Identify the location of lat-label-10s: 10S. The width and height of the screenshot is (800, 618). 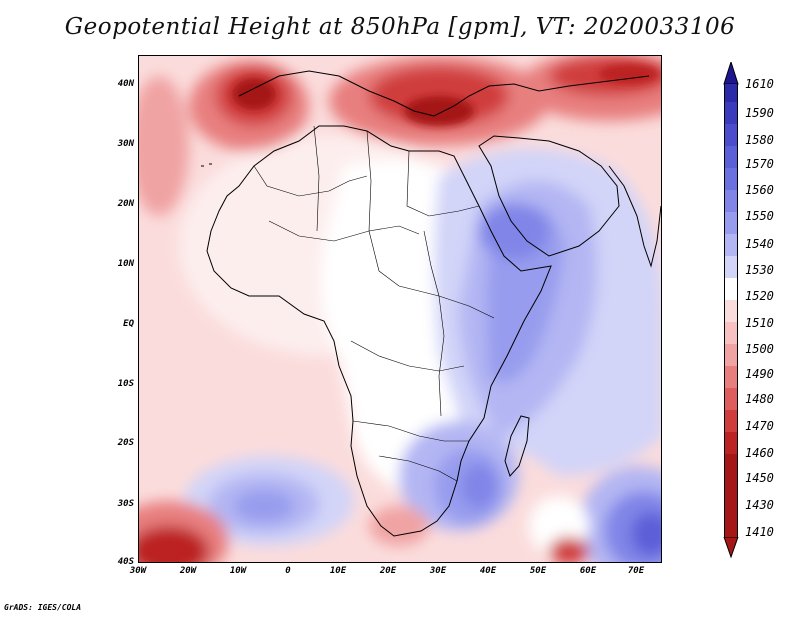
(125, 384).